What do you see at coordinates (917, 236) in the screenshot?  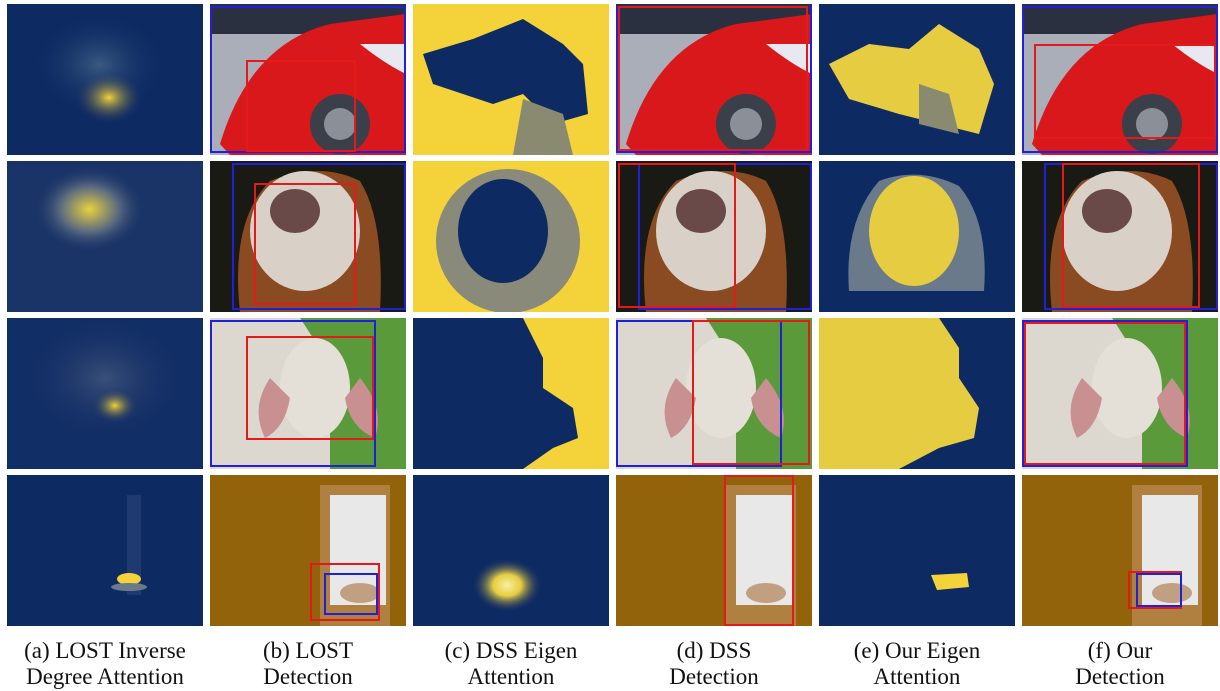 I see `our-attention-dog` at bounding box center [917, 236].